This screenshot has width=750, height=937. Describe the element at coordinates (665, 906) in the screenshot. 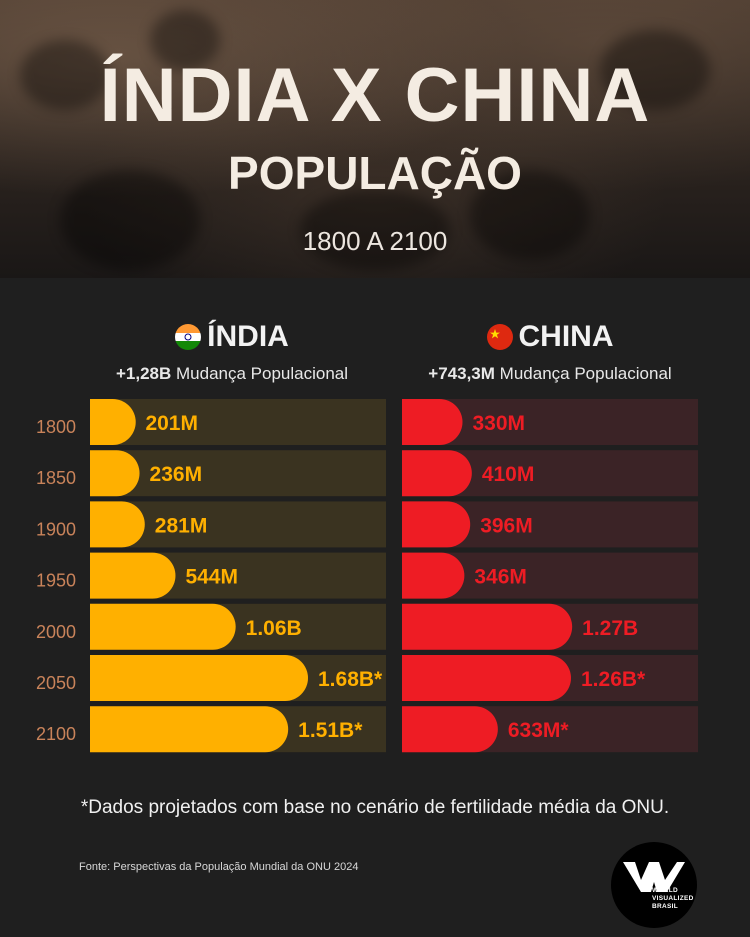

I see `logo-line3: BRASIL` at that location.